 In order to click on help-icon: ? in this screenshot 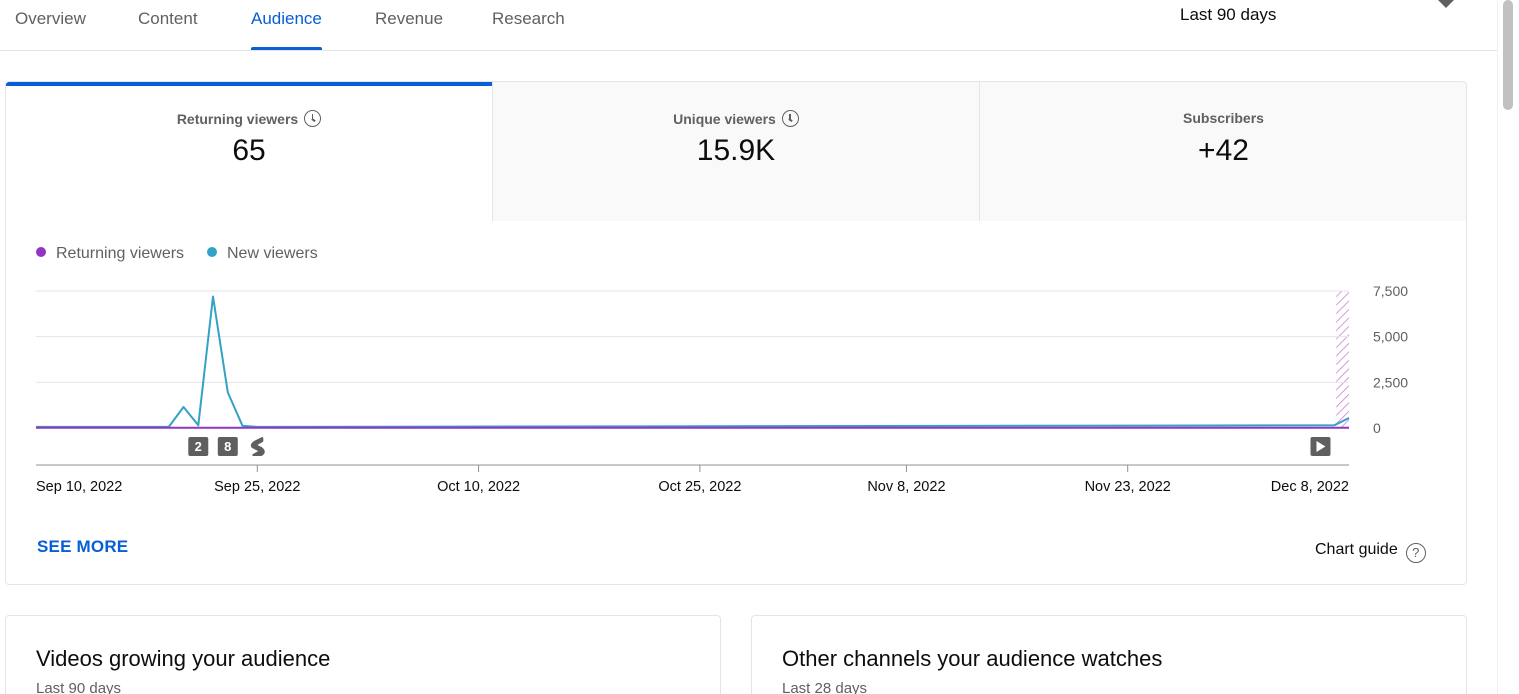, I will do `click(1415, 553)`.